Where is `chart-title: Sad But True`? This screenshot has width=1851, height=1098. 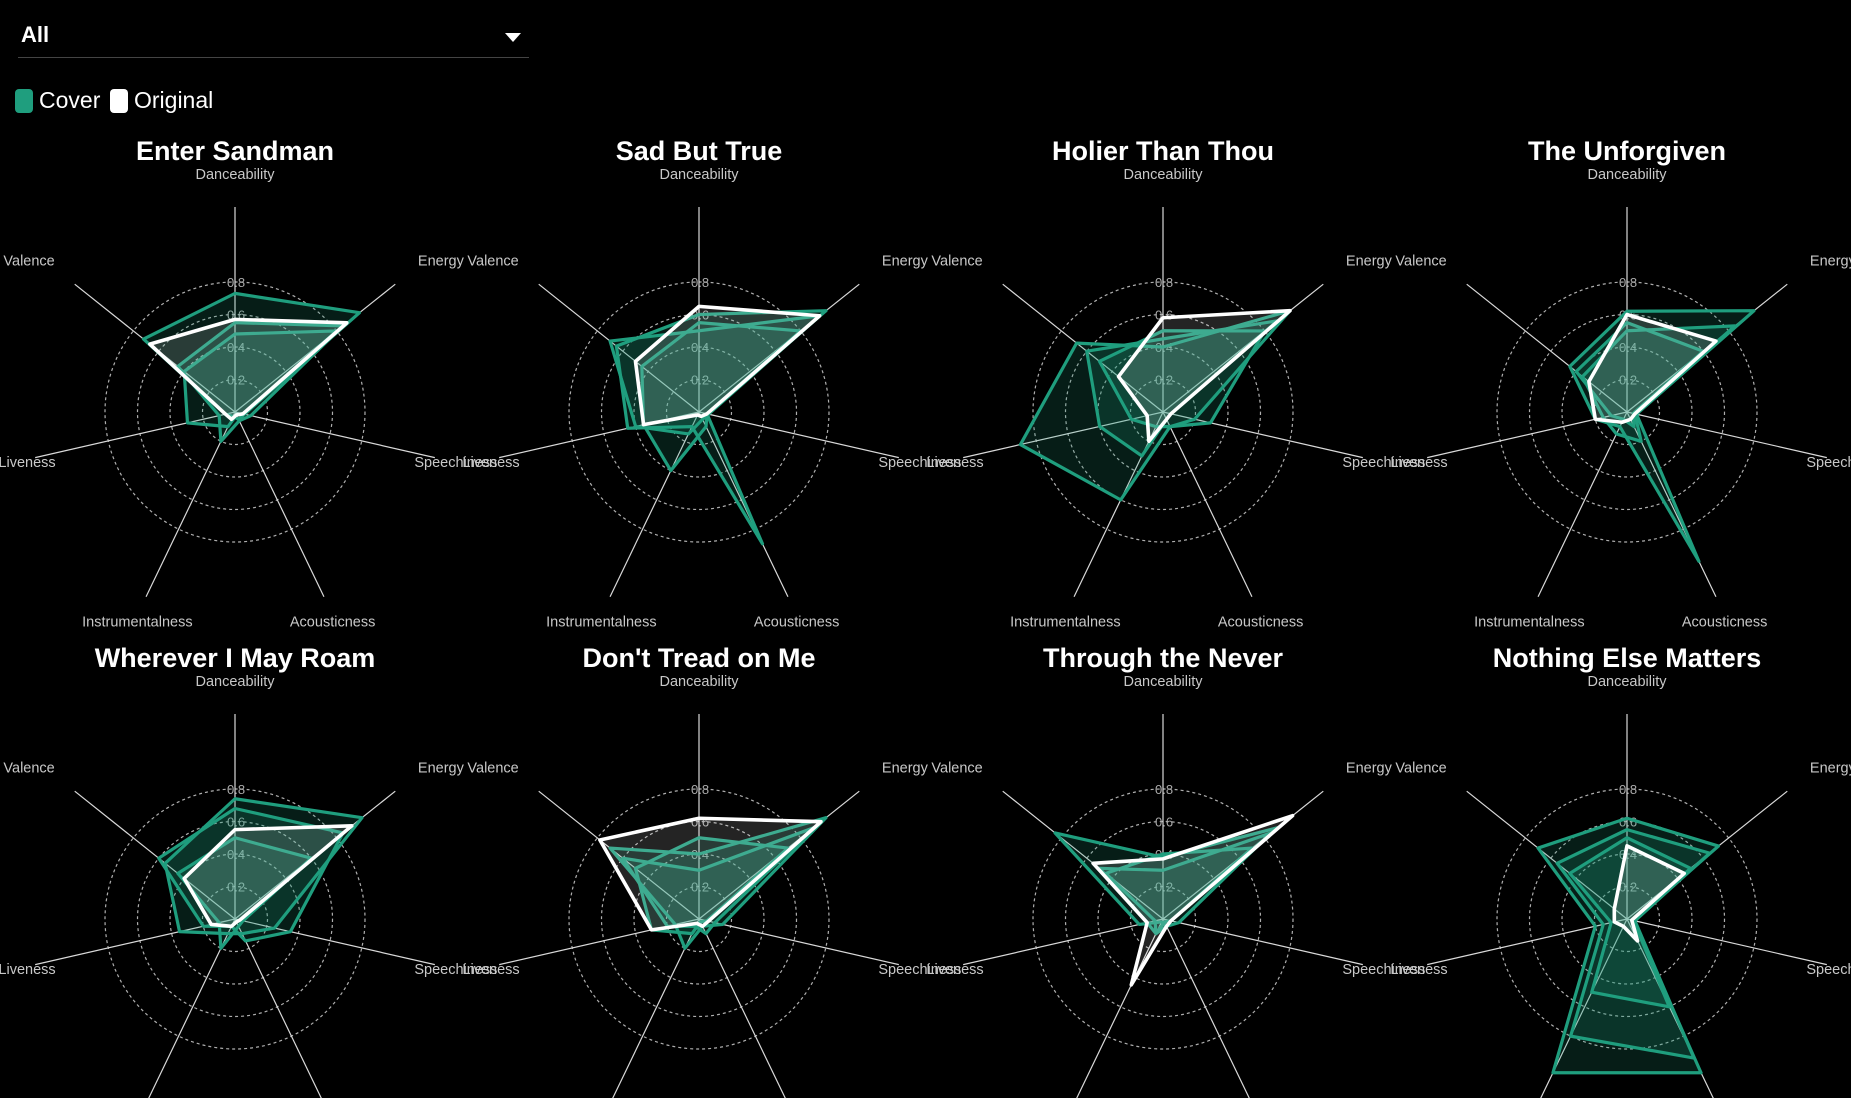
chart-title: Sad But True is located at coordinates (699, 151).